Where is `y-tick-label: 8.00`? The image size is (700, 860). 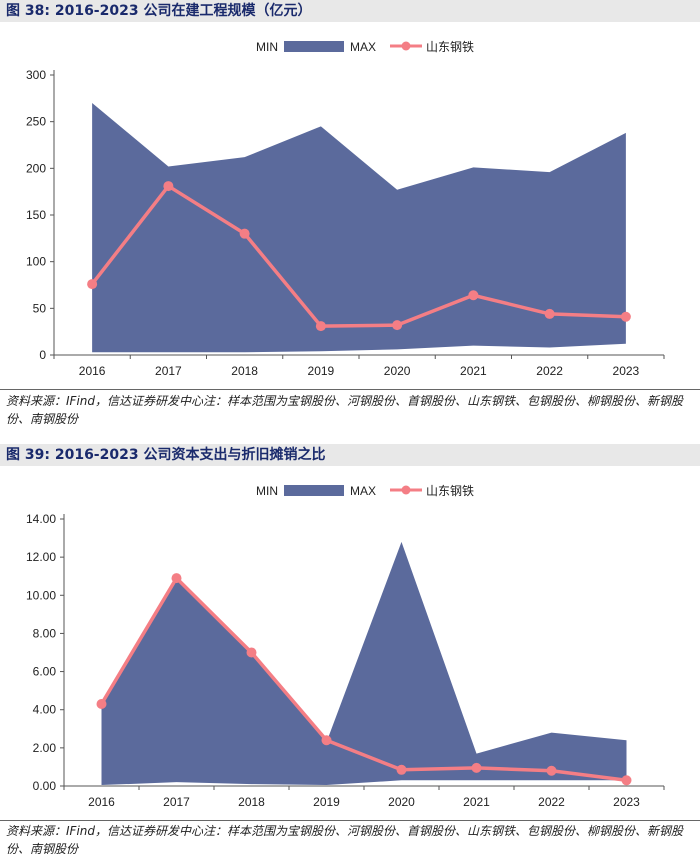 y-tick-label: 8.00 is located at coordinates (45, 633).